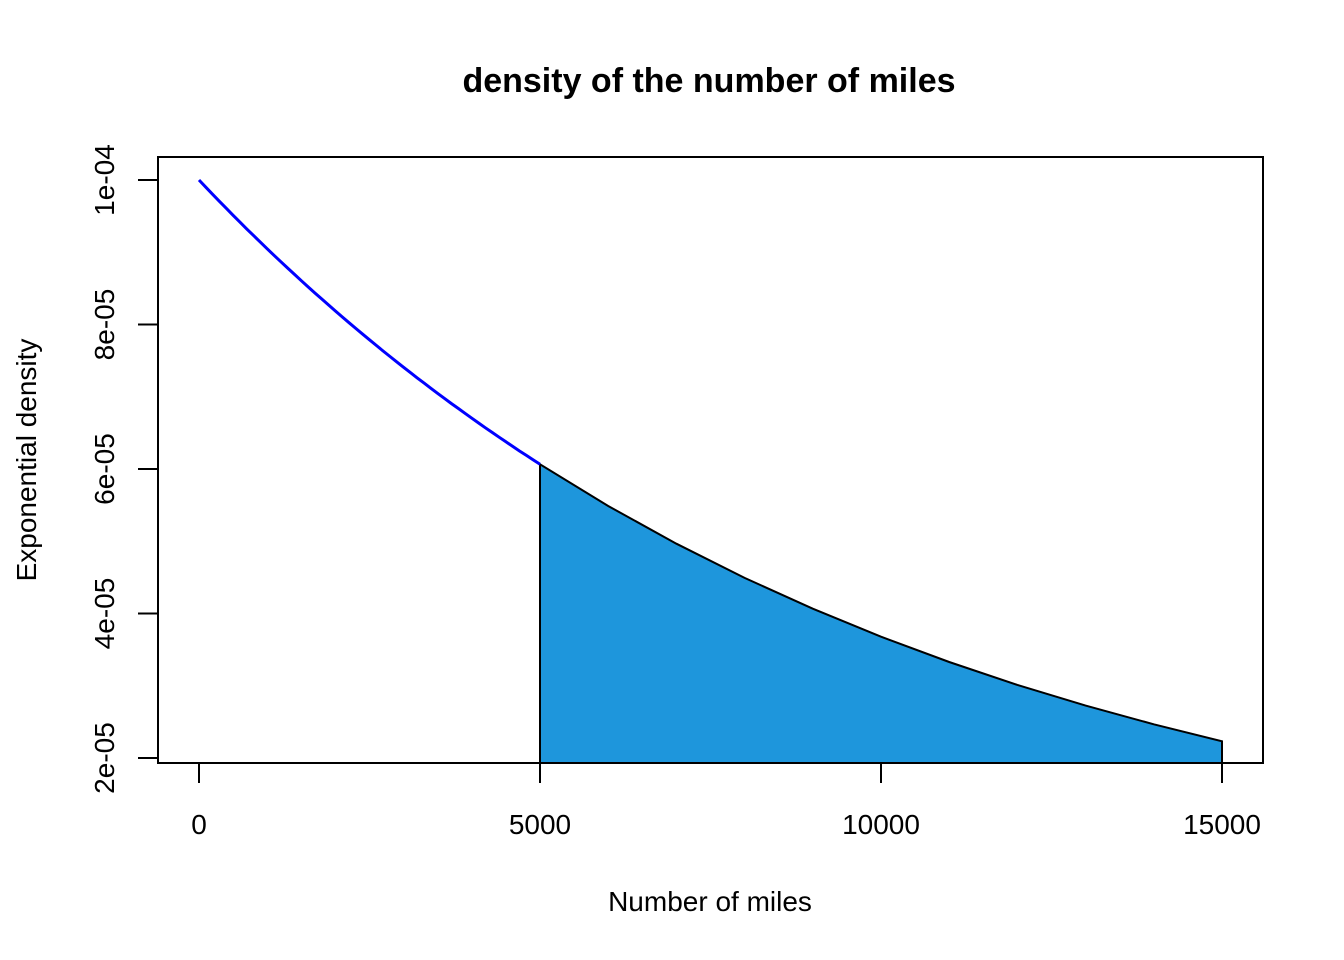  Describe the element at coordinates (199, 824) in the screenshot. I see `x-tick-label: 0` at that location.